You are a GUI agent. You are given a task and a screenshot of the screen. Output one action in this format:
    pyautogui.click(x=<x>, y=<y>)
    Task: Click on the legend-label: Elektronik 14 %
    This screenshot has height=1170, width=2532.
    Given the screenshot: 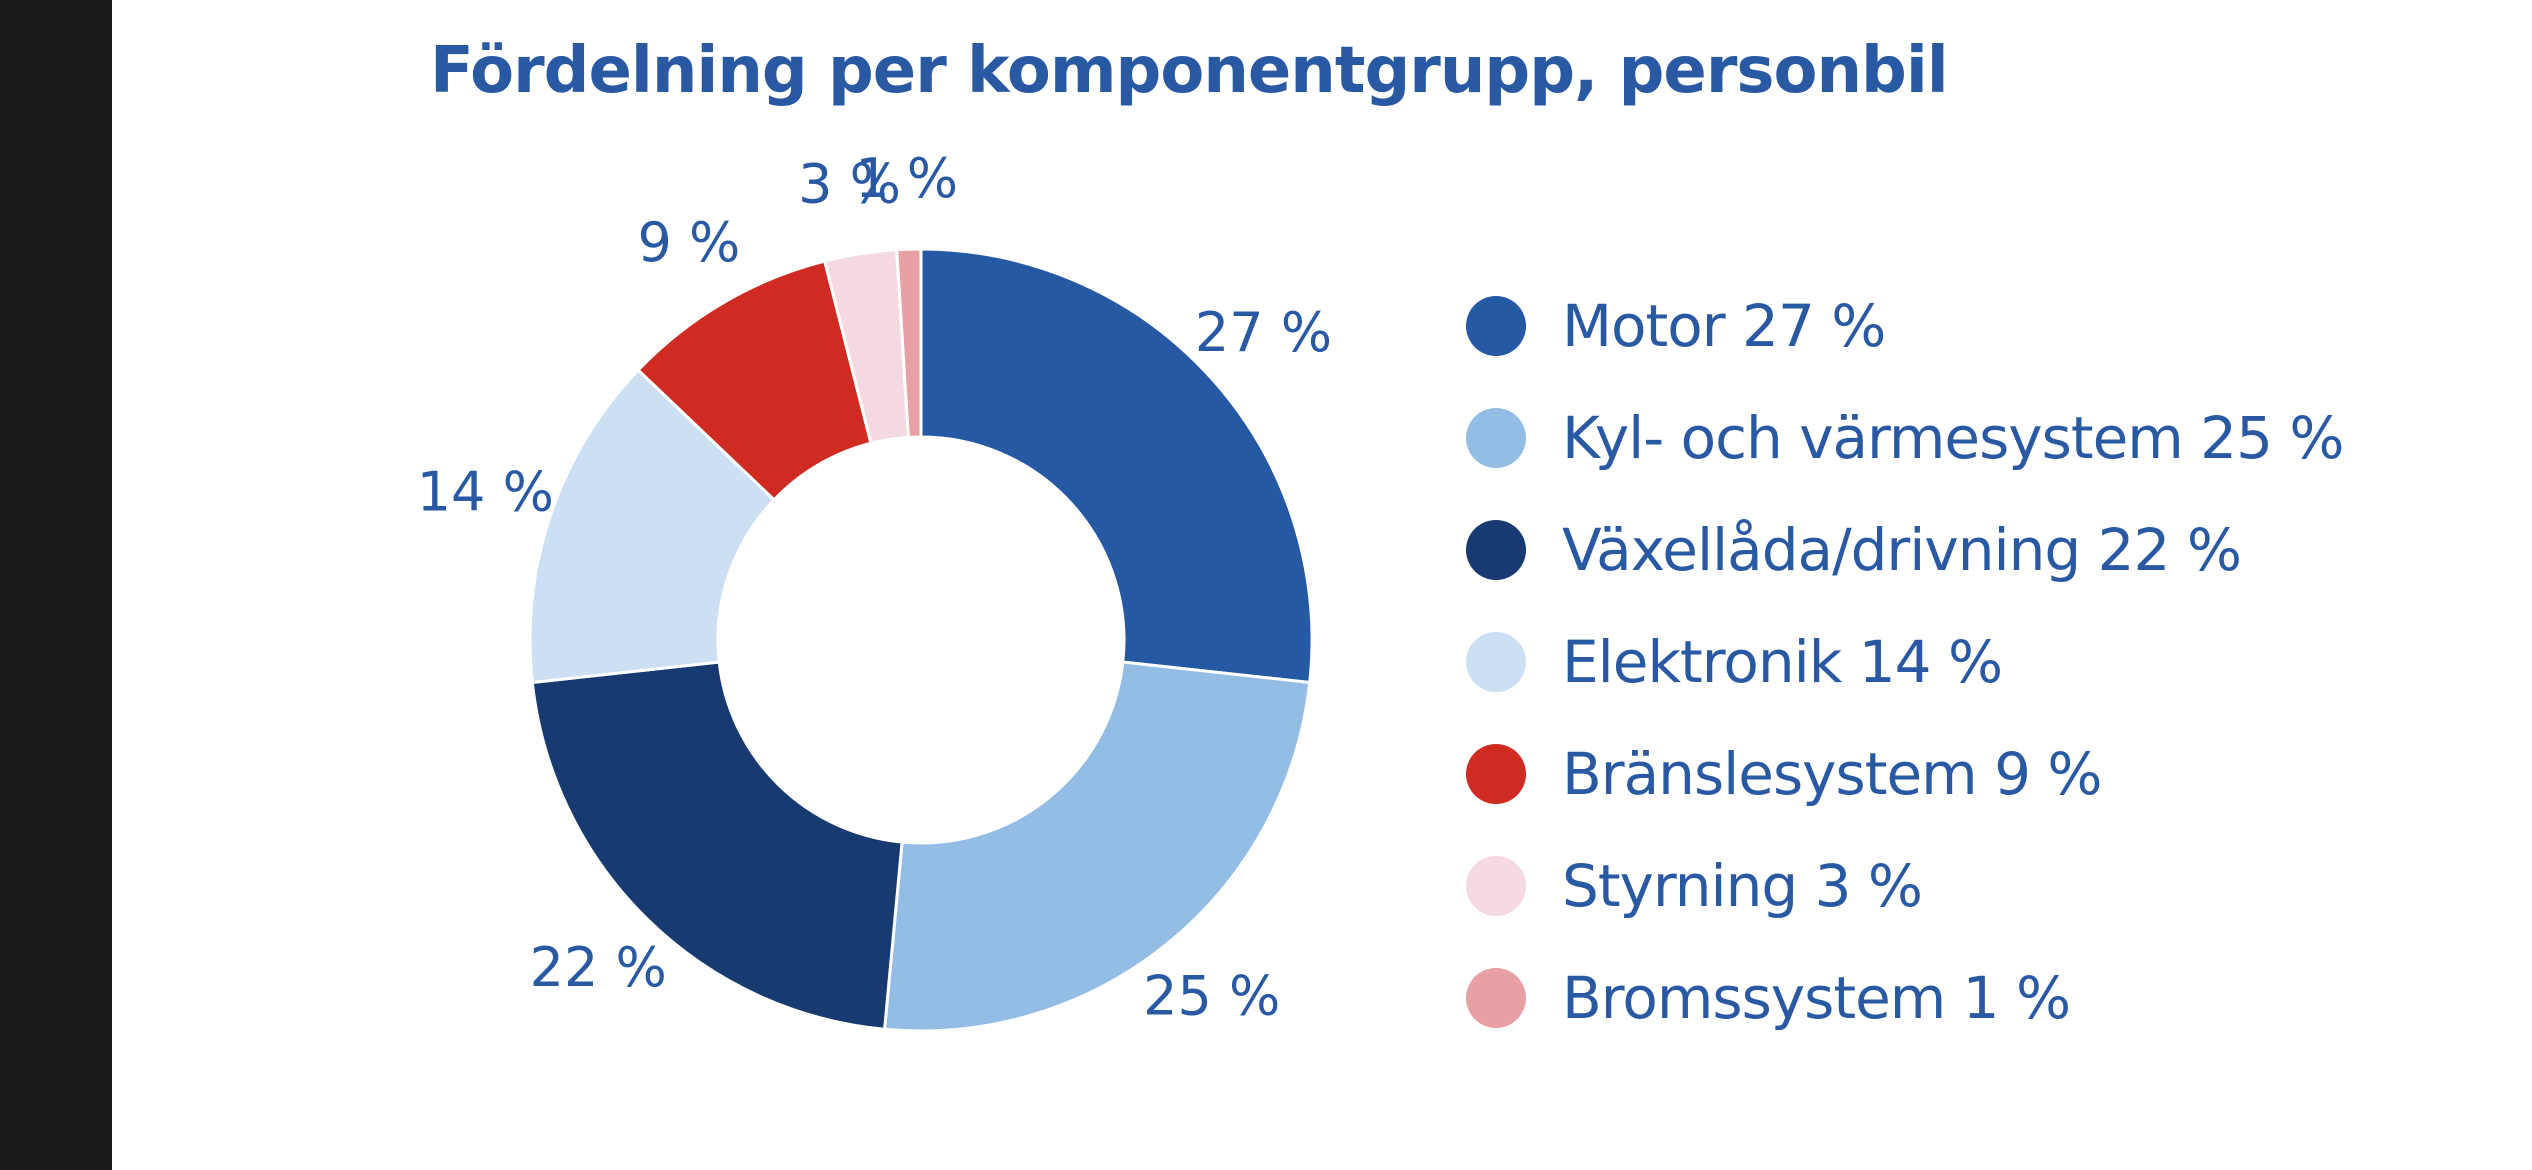 What is the action you would take?
    pyautogui.click(x=1782, y=662)
    